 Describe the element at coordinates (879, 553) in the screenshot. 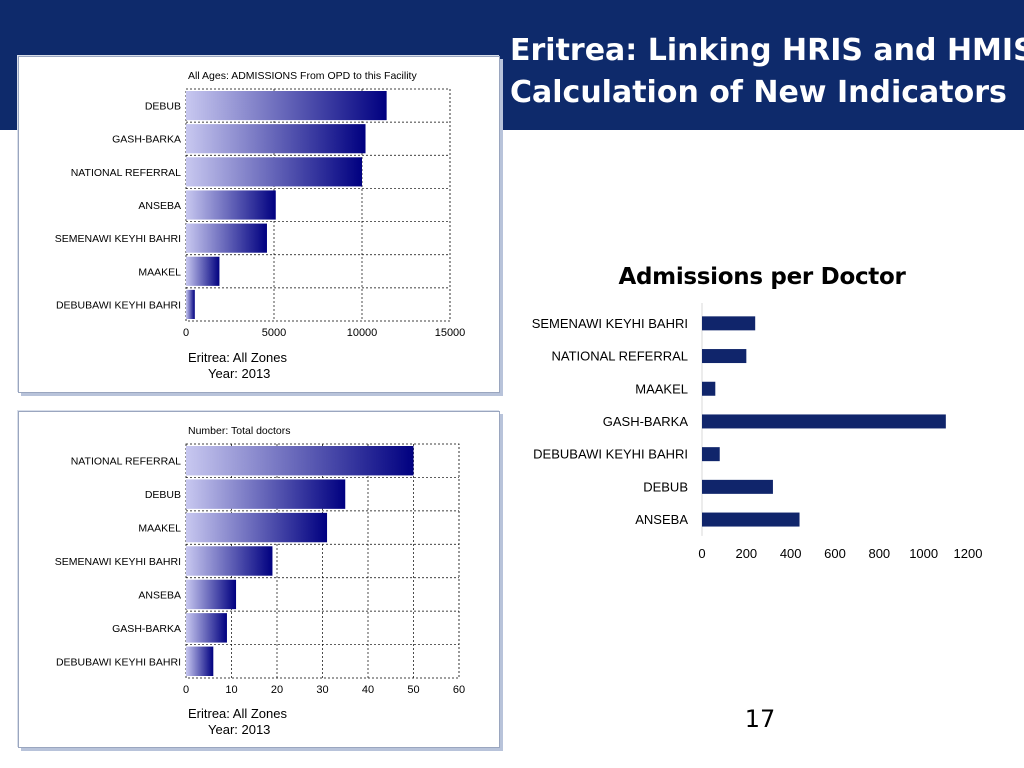

I see `x-tick-label: 800` at that location.